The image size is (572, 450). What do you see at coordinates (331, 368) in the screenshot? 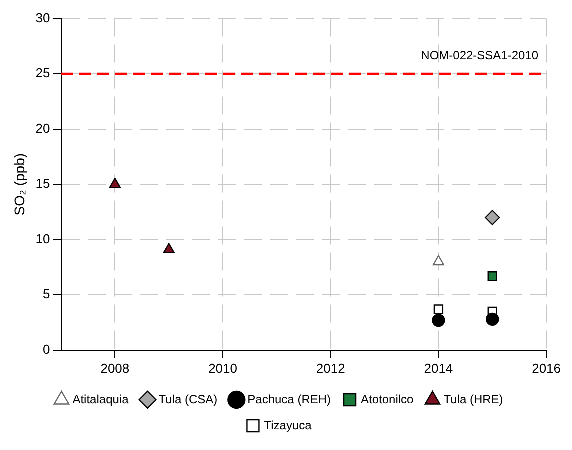
I see `x-tick-label: 2012` at bounding box center [331, 368].